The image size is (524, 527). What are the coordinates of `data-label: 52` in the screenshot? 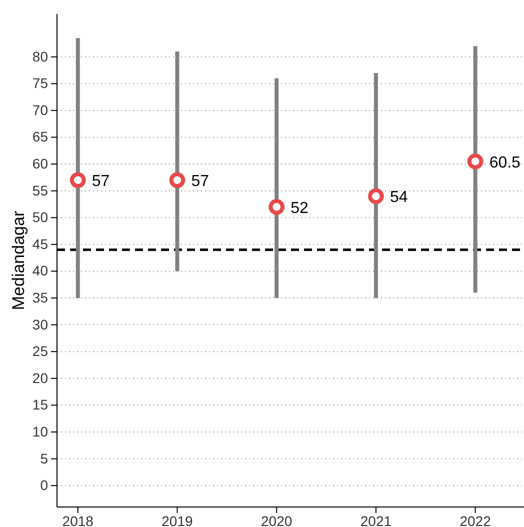 It's located at (299, 208).